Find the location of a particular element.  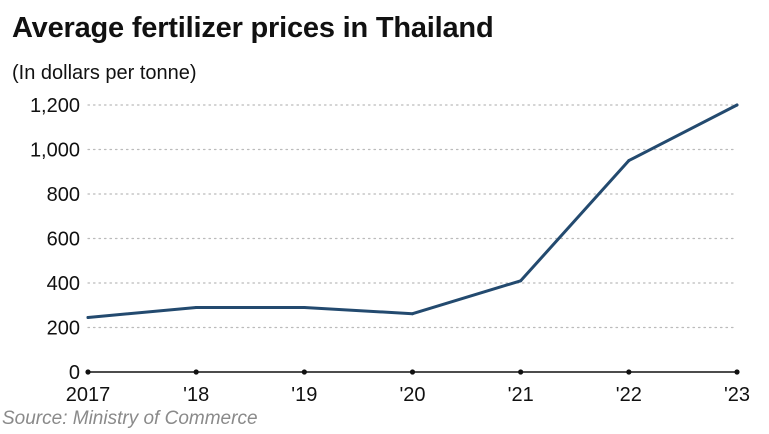

y-tick-label: 1,000 is located at coordinates (55, 151).